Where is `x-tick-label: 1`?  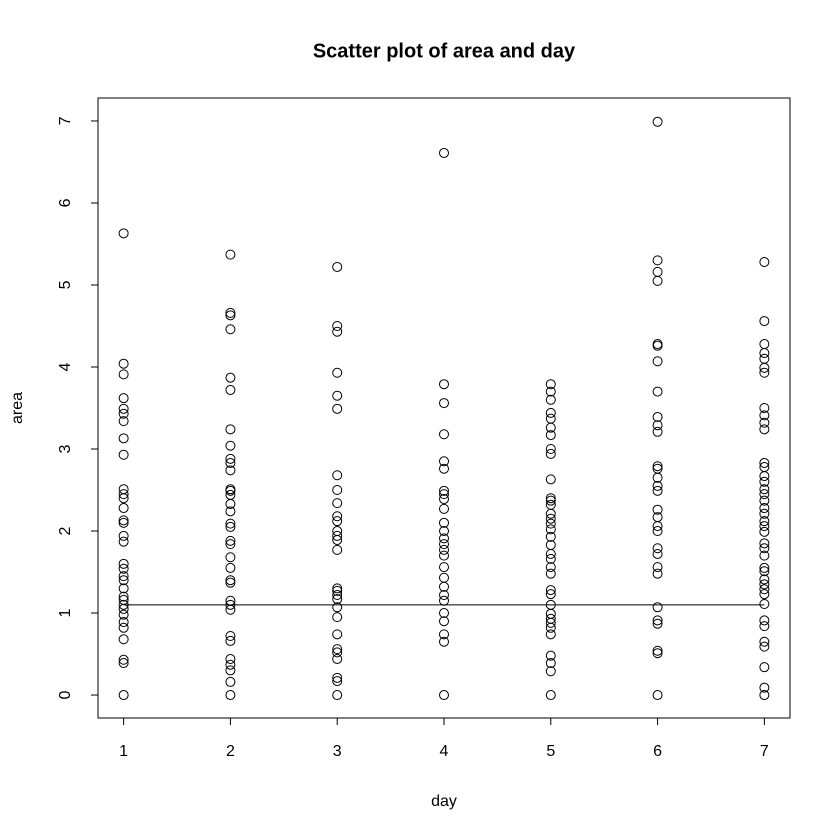 x-tick-label: 1 is located at coordinates (123, 751).